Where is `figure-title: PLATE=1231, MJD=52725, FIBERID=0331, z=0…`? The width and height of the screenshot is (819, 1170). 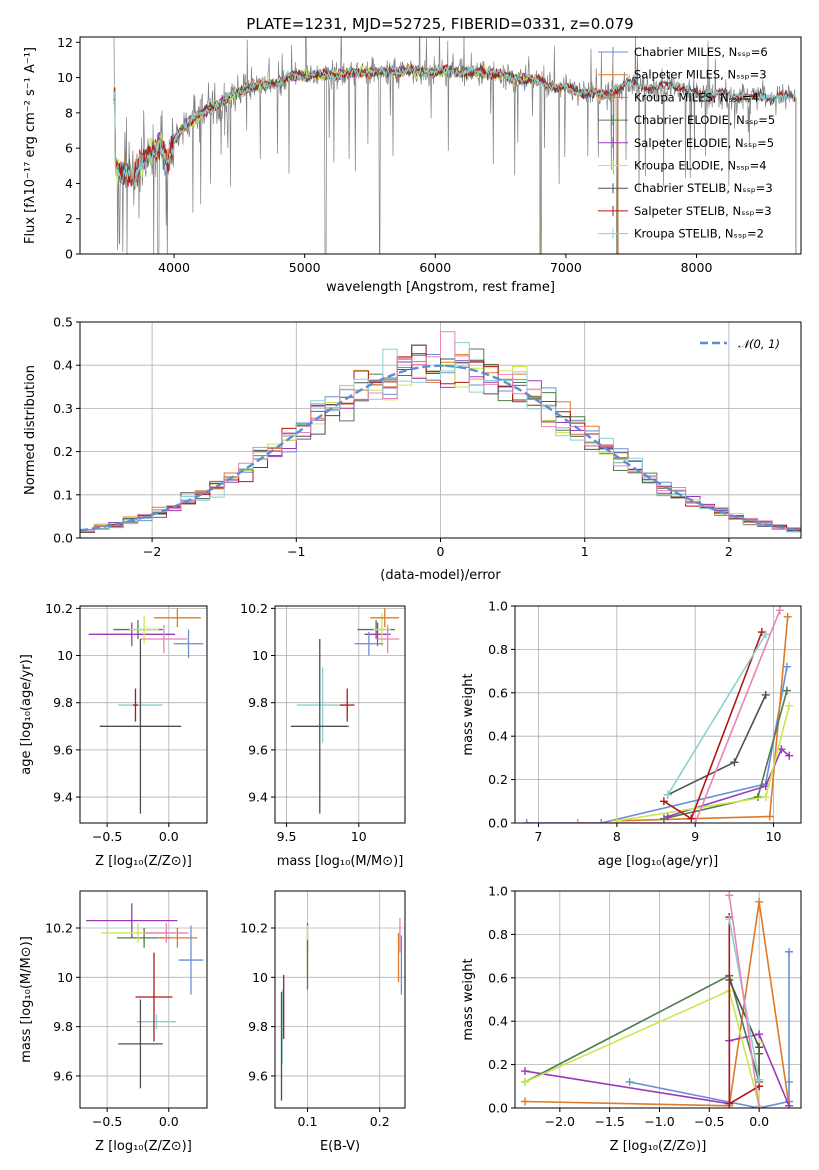
figure-title: PLATE=1231, MJD=52725, FIBERID=0331, z=0… is located at coordinates (439, 24).